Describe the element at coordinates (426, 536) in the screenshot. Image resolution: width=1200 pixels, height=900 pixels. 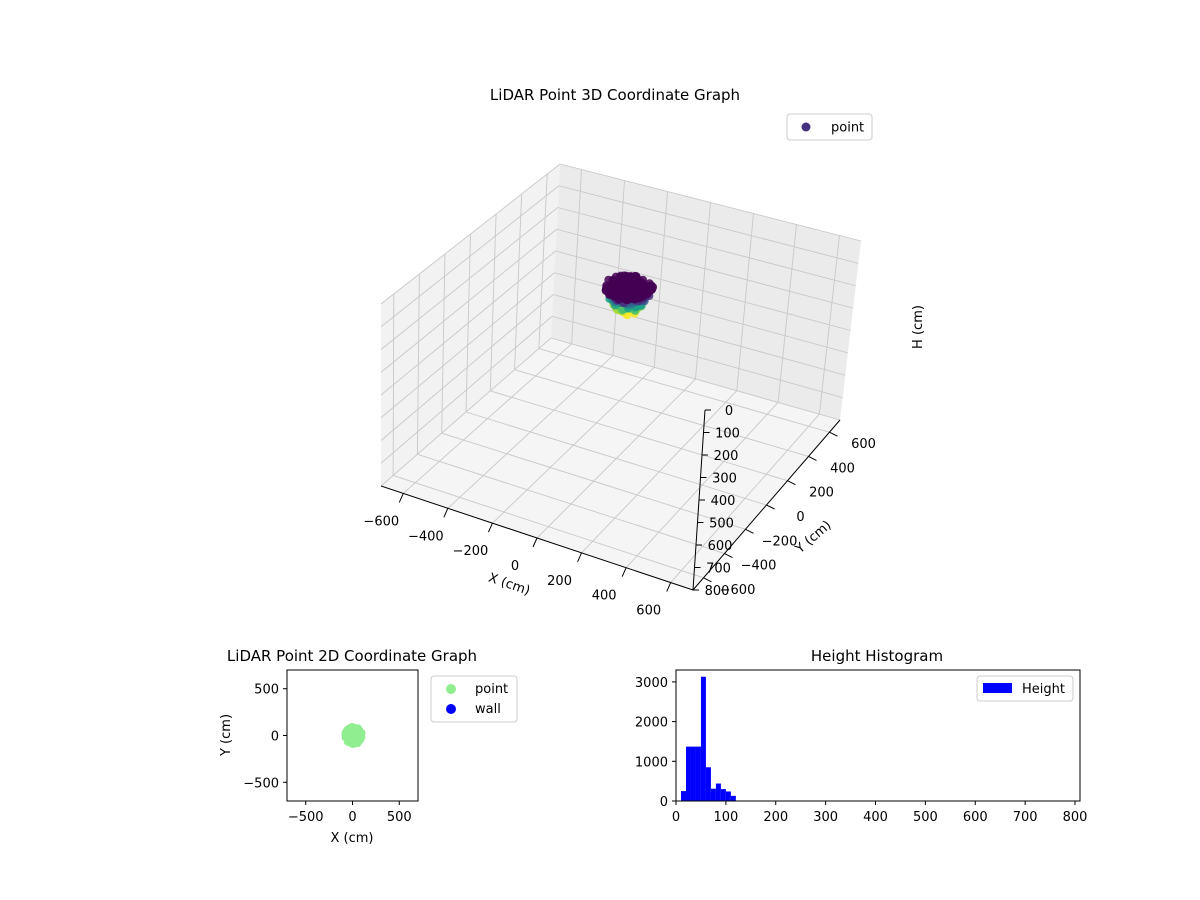
I see `tick-label-x: −400` at that location.